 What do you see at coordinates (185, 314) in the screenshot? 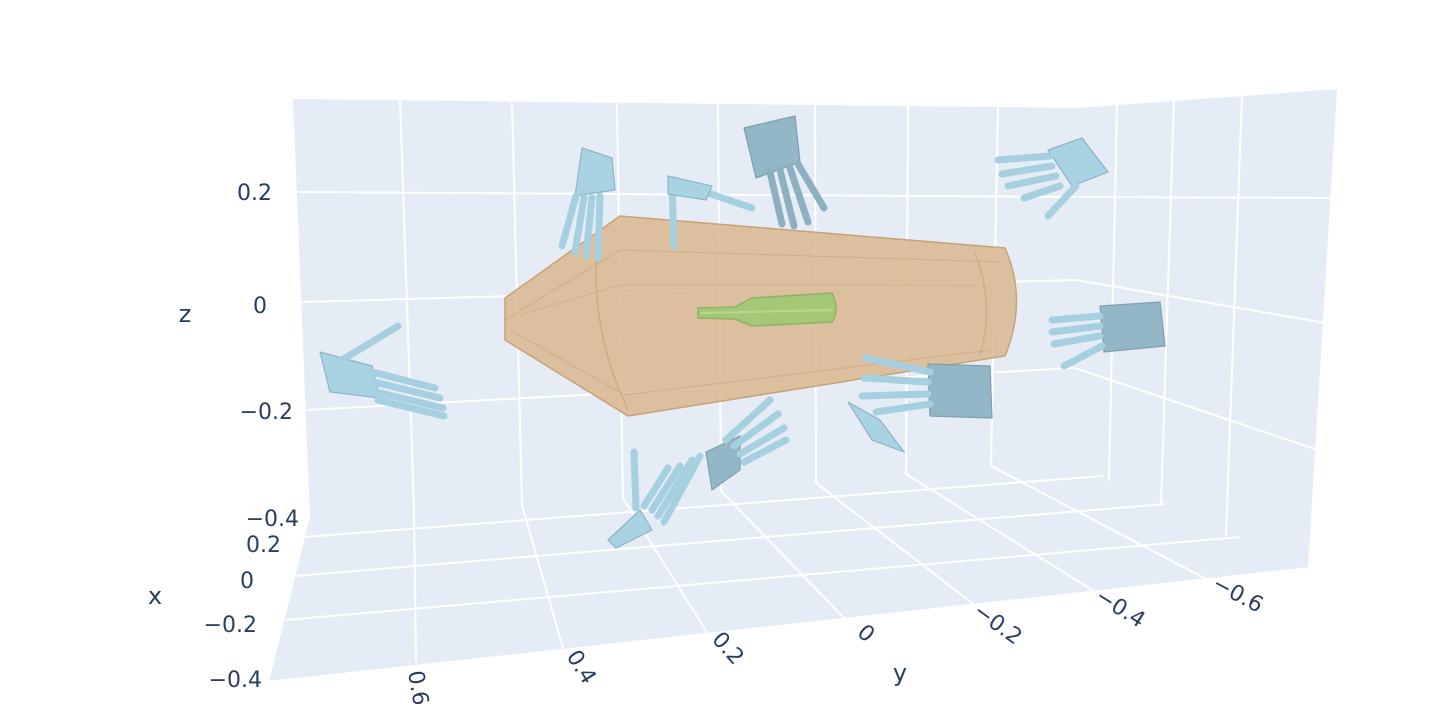
I see `z-axis-title: z` at bounding box center [185, 314].